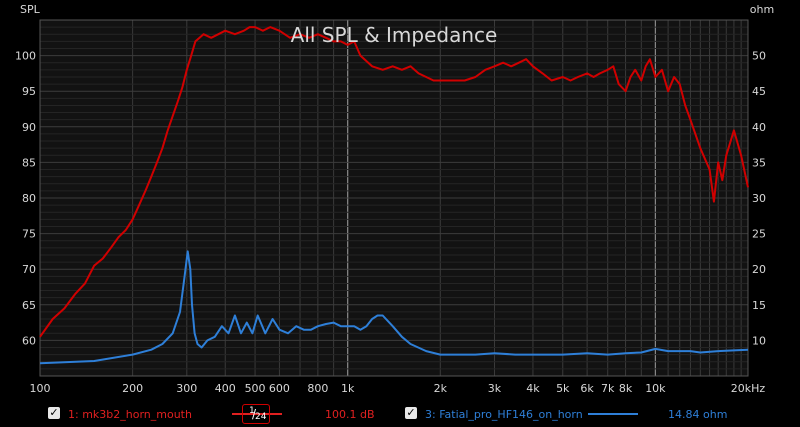 This screenshot has width=800, height=427. Describe the element at coordinates (29, 305) in the screenshot. I see `y-tick-label: 65` at that location.